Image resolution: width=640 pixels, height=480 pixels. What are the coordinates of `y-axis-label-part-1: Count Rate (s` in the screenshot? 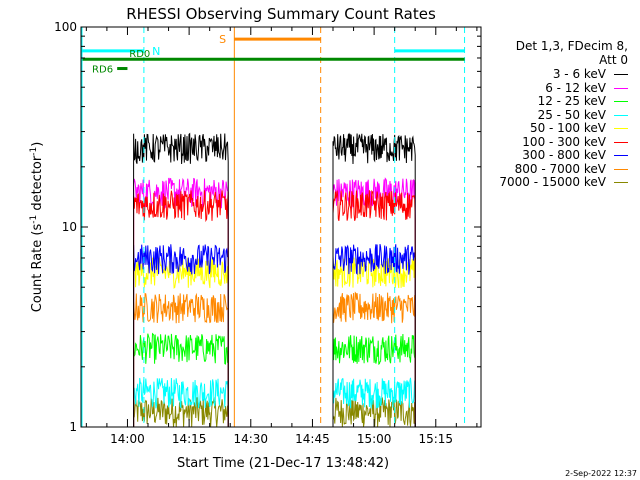 It's located at (37, 268).